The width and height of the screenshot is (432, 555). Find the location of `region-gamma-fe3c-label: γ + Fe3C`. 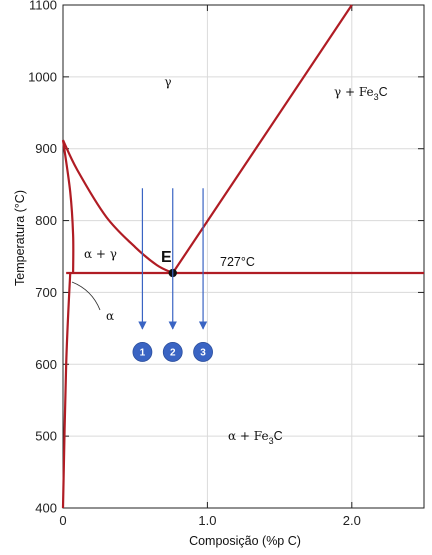

region-gamma-fe3c-label: γ + Fe3C is located at coordinates (361, 93).